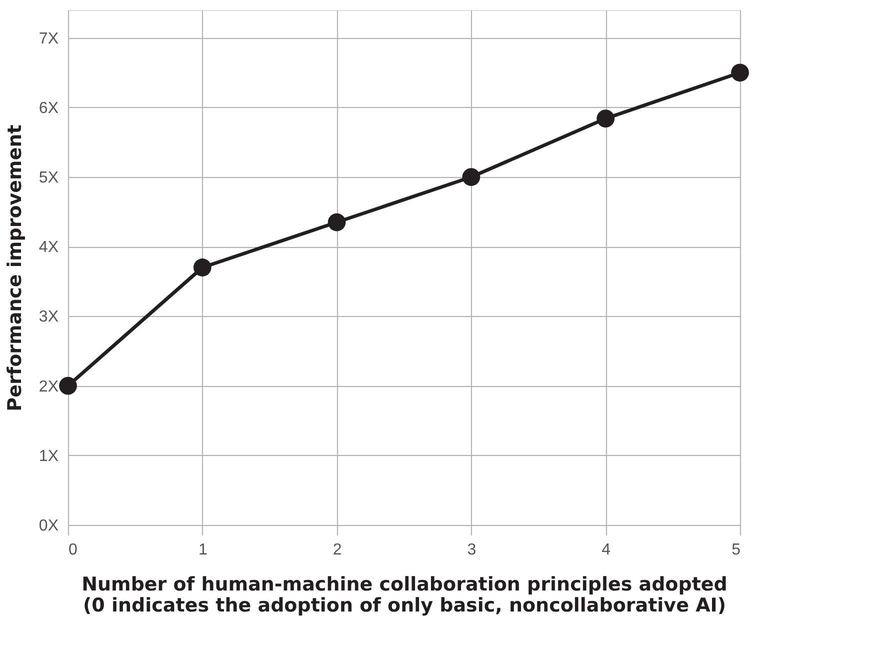 This screenshot has width=873, height=666. What do you see at coordinates (48, 317) in the screenshot?
I see `y-tick-label: 3X` at bounding box center [48, 317].